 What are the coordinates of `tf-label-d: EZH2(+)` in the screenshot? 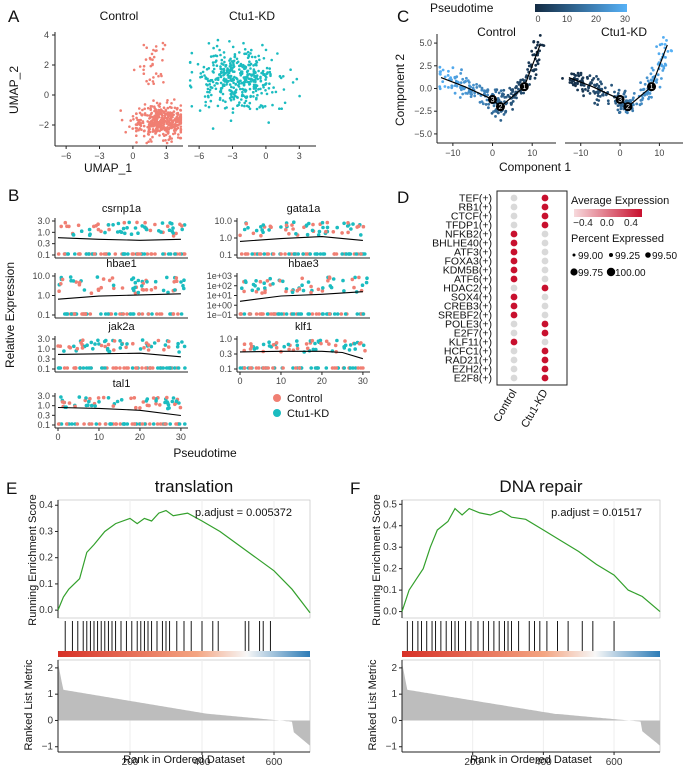 It's located at (472, 370).